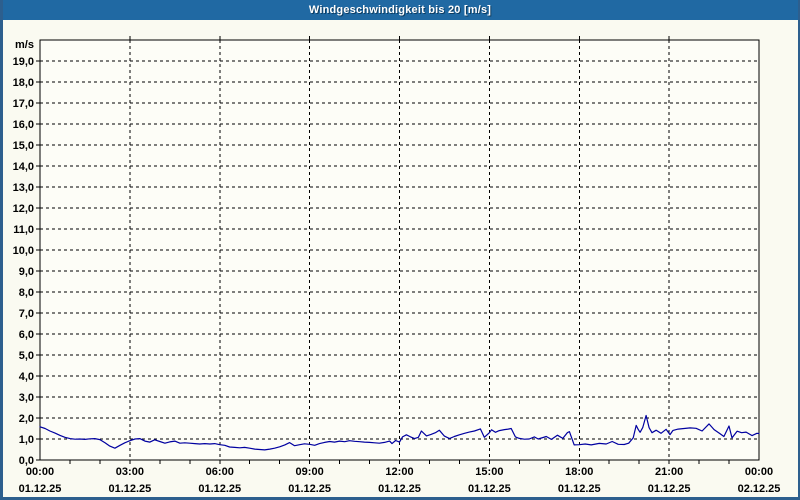  What do you see at coordinates (26, 419) in the screenshot?
I see `y-tick-label: 2,0` at bounding box center [26, 419].